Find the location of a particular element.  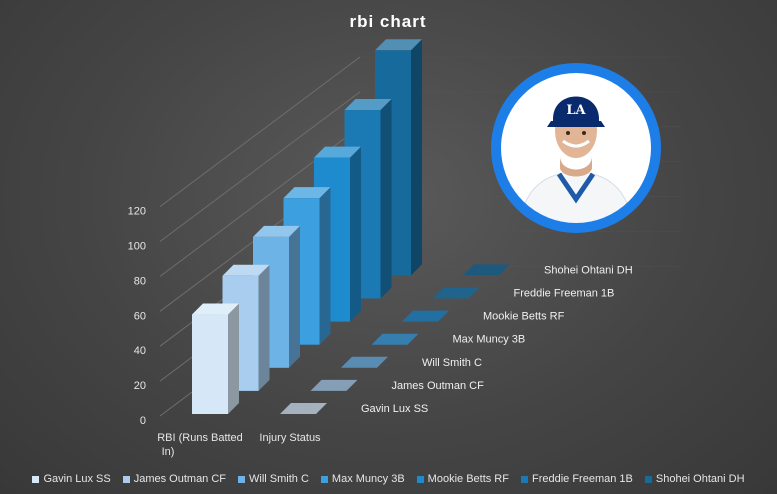

series-axis-label: Max Muncy 3B is located at coordinates (489, 340).